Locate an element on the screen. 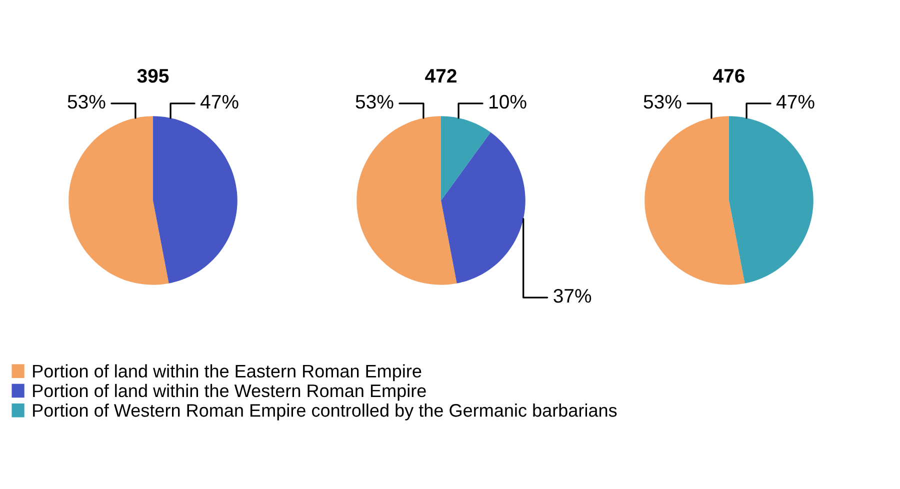 This screenshot has height=489, width=900. legend-label: Portion of land within the Eastern Roman Empire is located at coordinates (227, 373).